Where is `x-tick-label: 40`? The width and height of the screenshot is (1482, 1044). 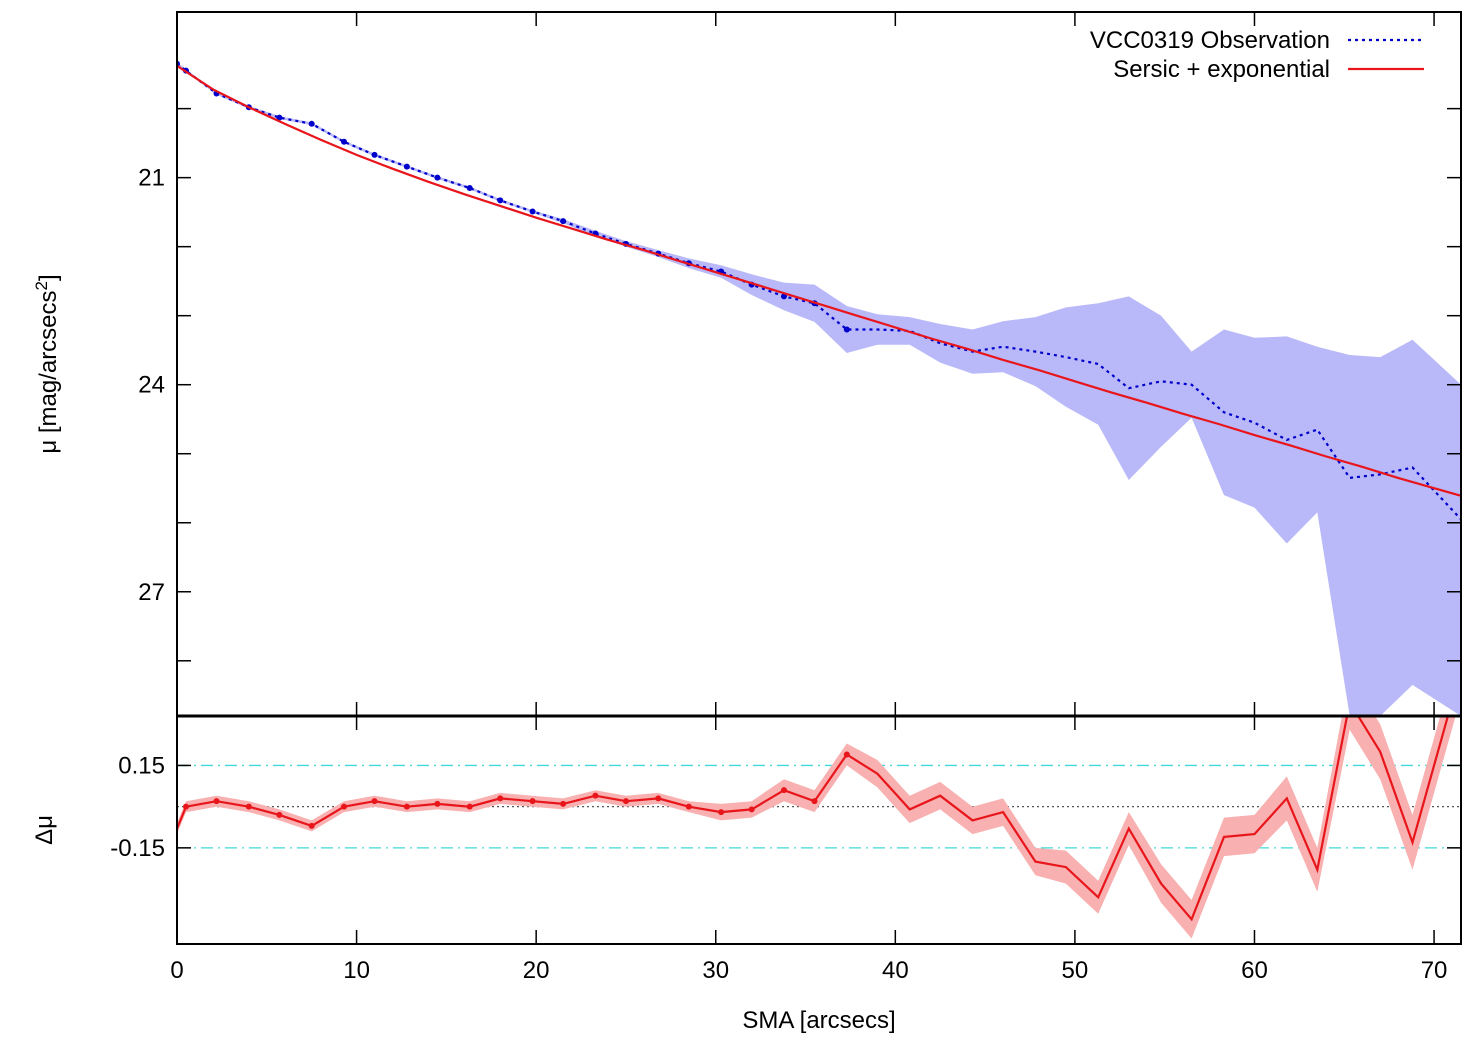 x-tick-label: 40 is located at coordinates (895, 970).